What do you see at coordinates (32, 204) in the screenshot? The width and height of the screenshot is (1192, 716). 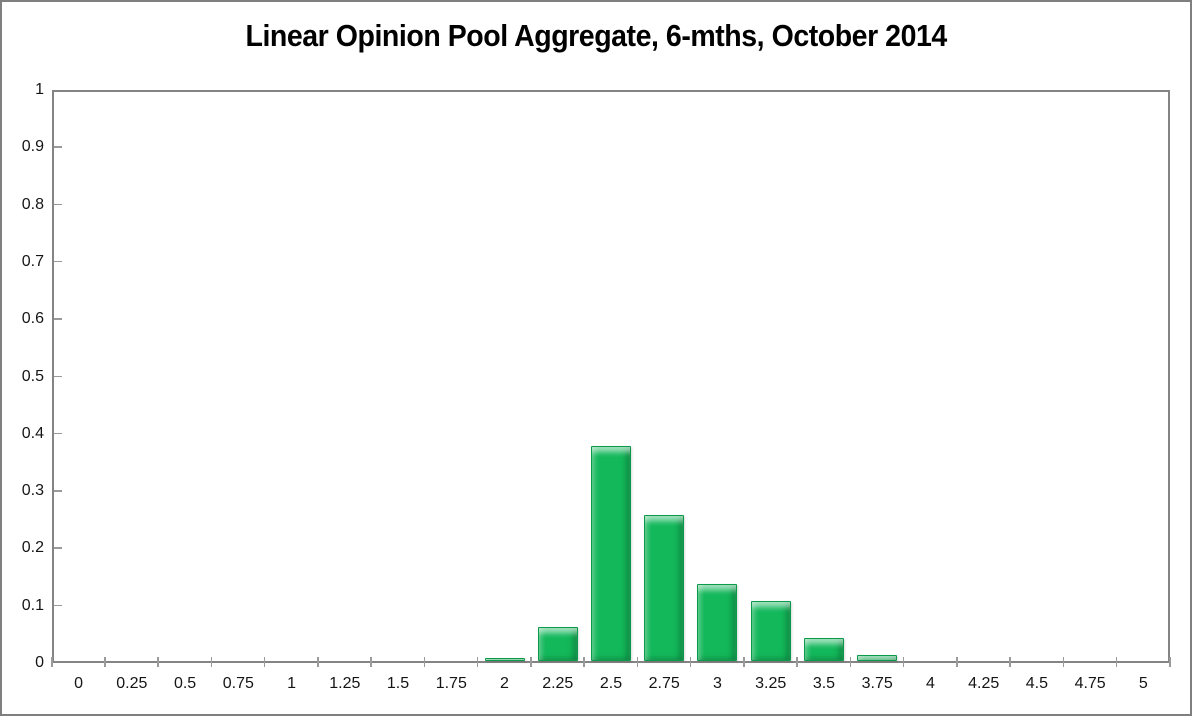 I see `y-axis-label-0.8: 0.8` at bounding box center [32, 204].